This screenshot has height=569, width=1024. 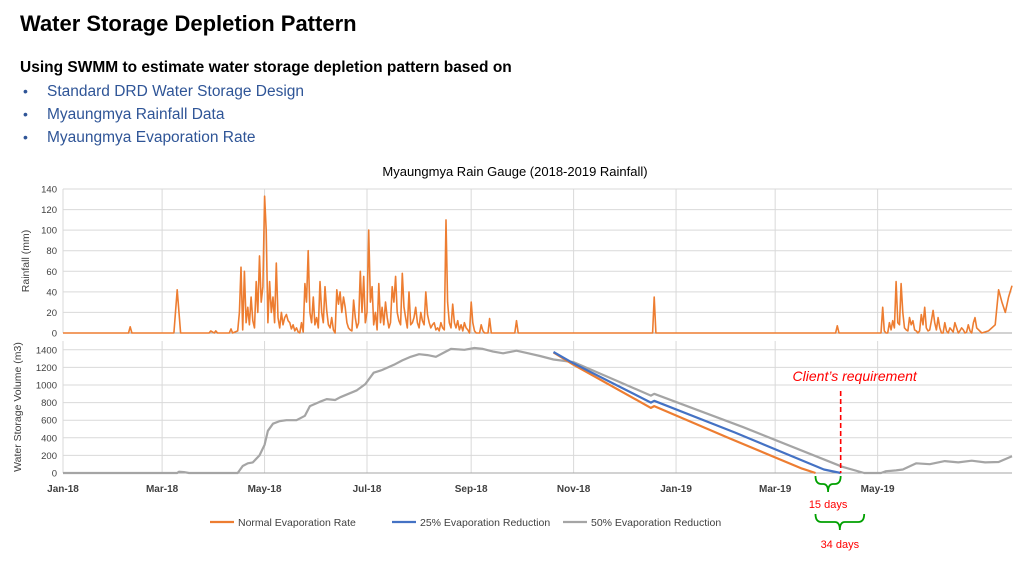 What do you see at coordinates (676, 489) in the screenshot?
I see `x-tick-label: Jan-19` at bounding box center [676, 489].